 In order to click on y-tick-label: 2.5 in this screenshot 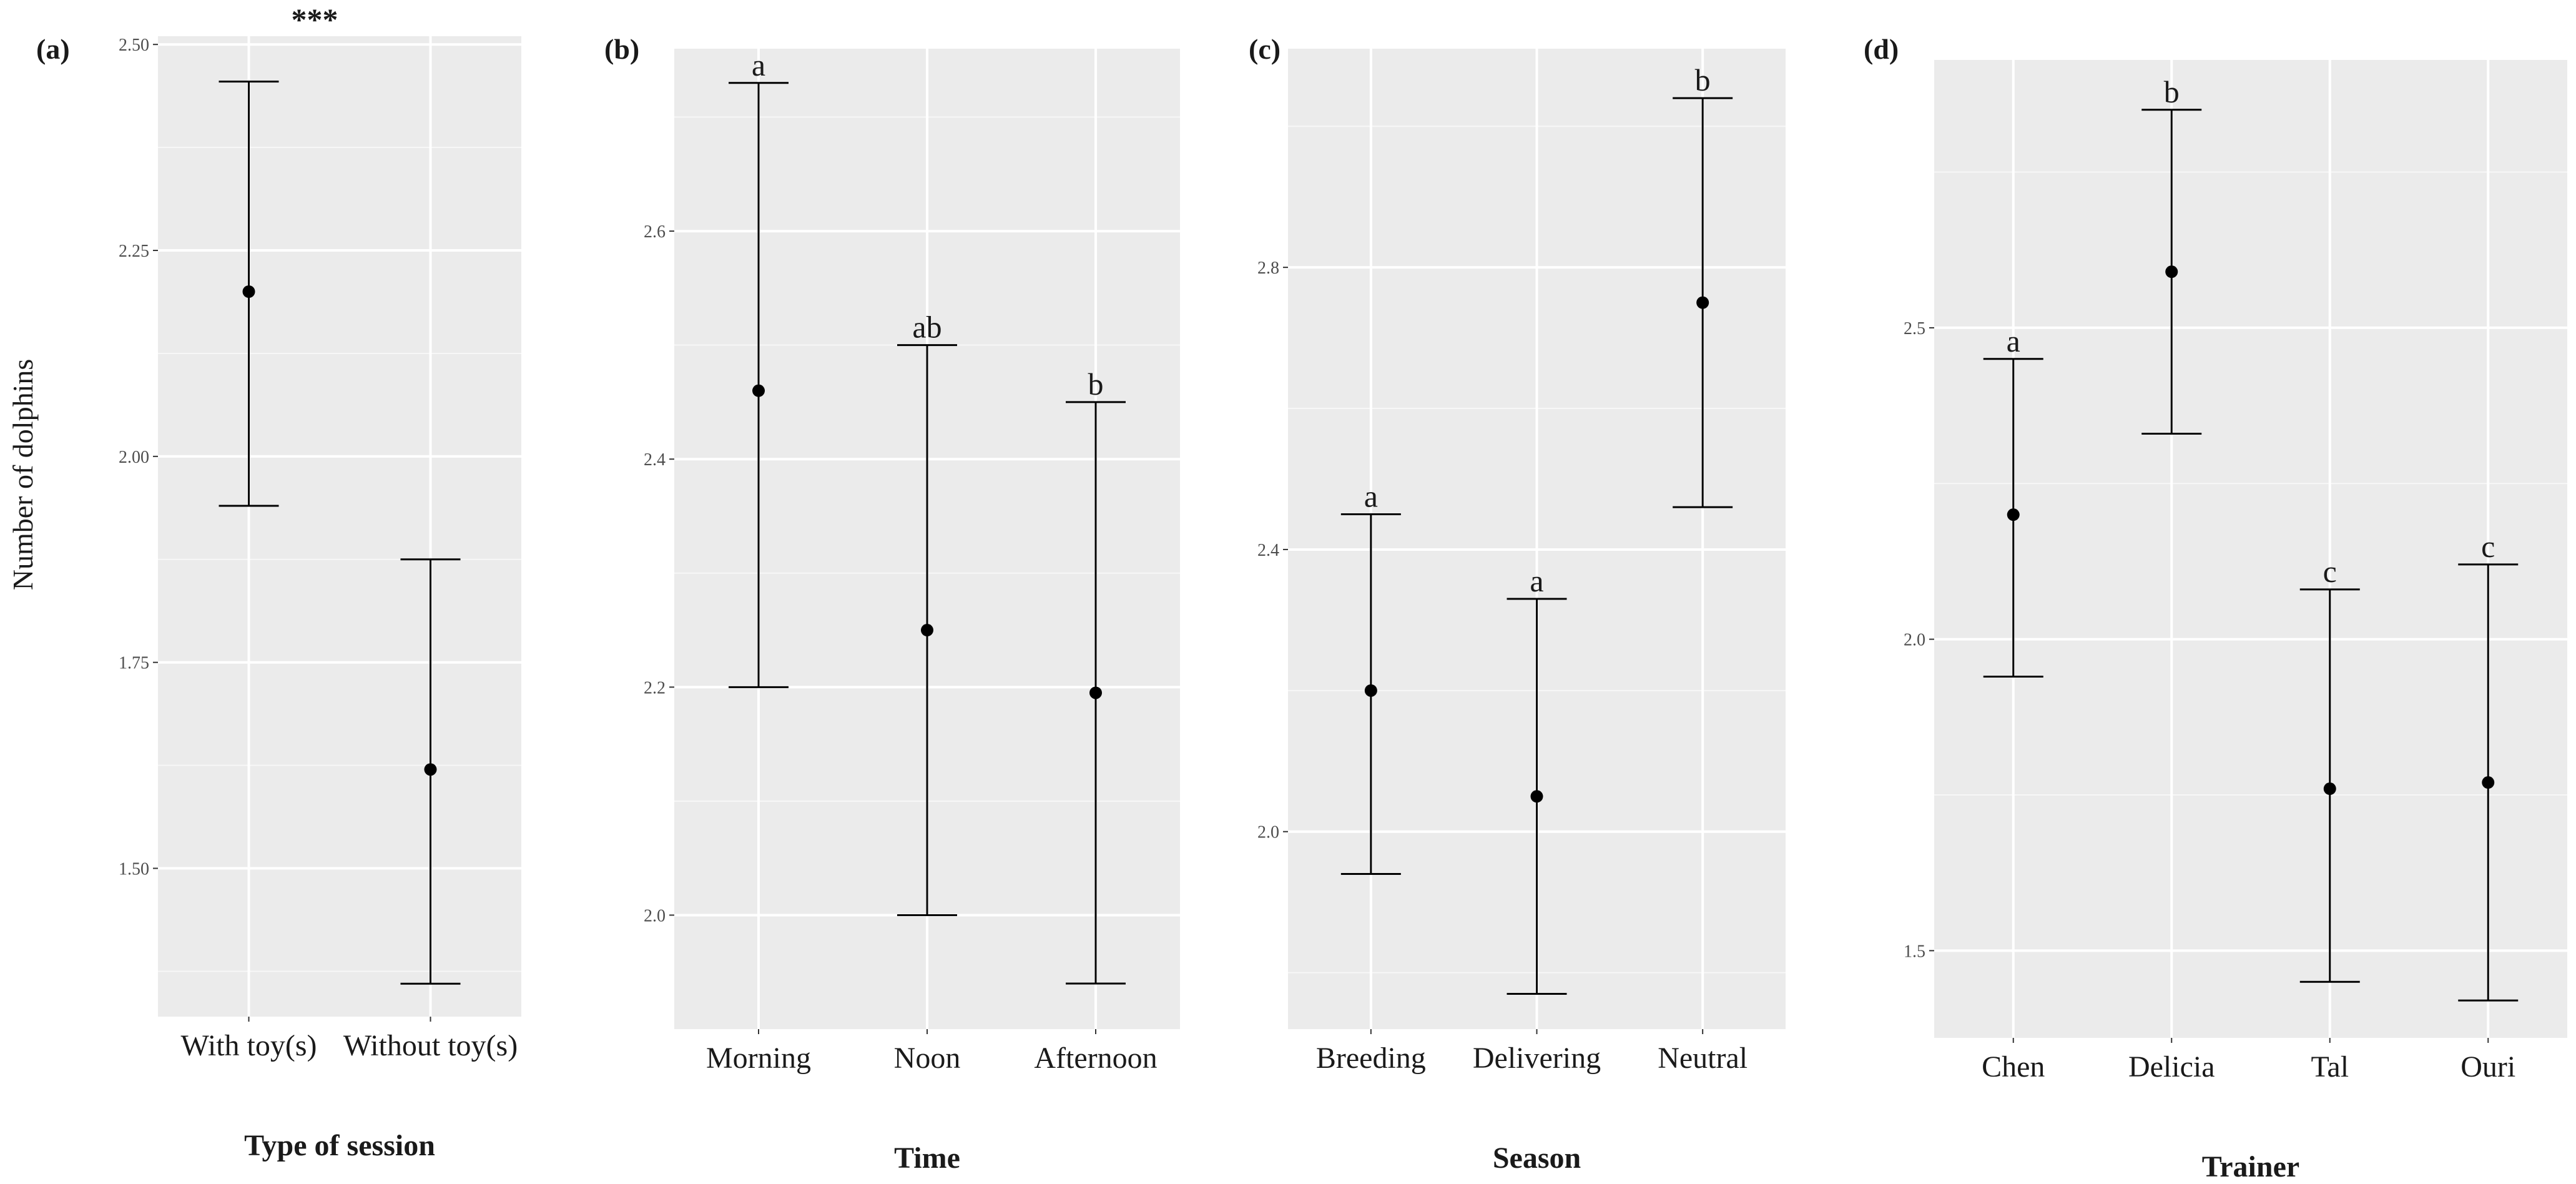, I will do `click(1914, 329)`.